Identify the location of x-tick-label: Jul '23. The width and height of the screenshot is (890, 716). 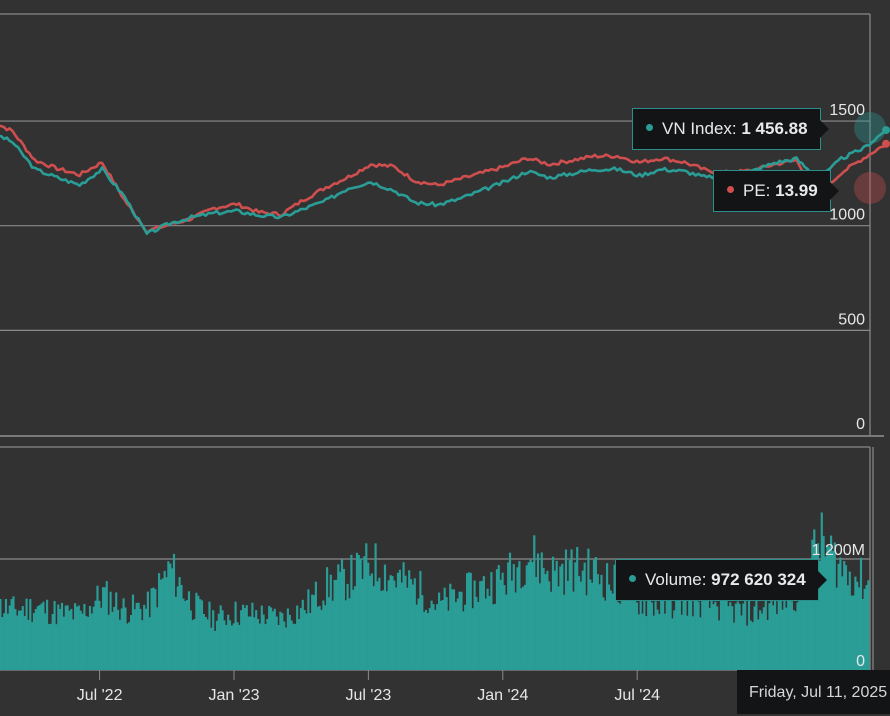
(369, 695).